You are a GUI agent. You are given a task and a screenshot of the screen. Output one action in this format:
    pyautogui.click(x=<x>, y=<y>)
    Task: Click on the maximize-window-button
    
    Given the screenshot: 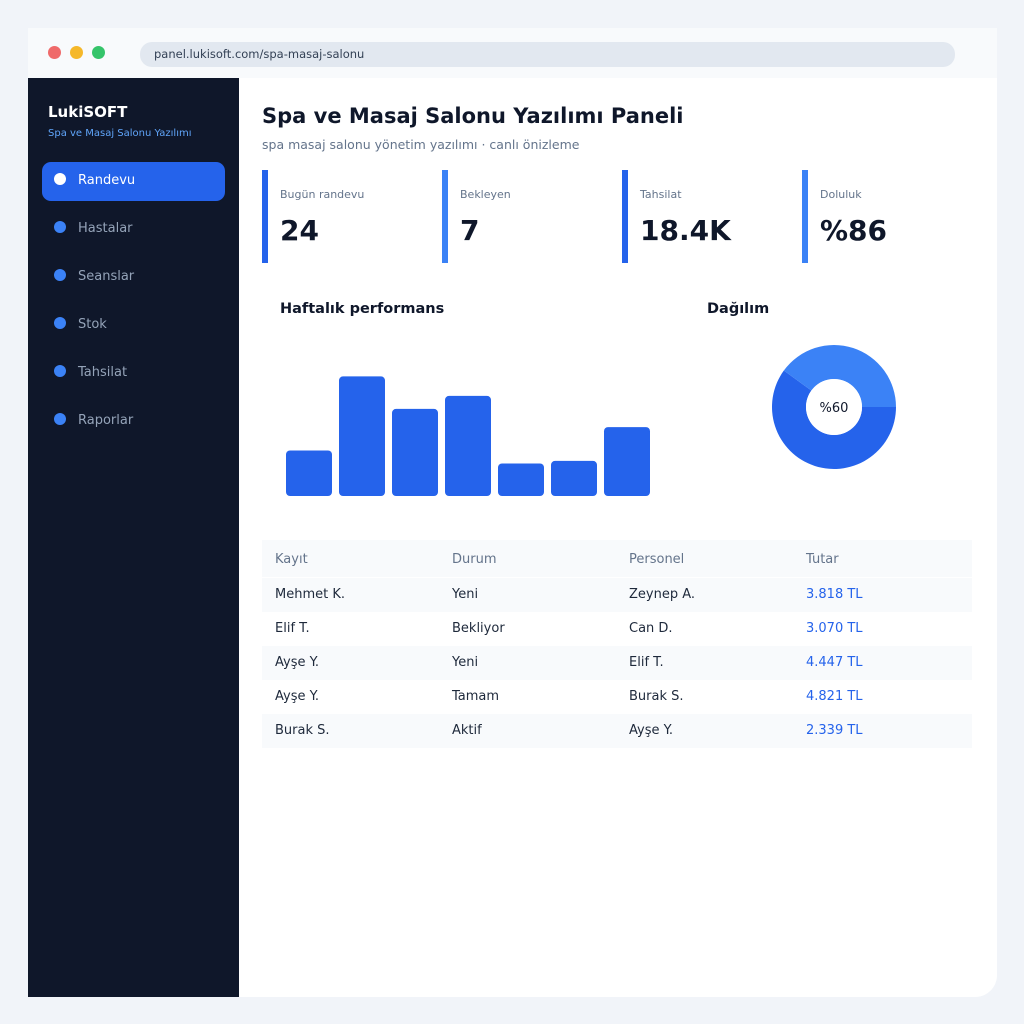 What is the action you would take?
    pyautogui.click(x=98, y=52)
    